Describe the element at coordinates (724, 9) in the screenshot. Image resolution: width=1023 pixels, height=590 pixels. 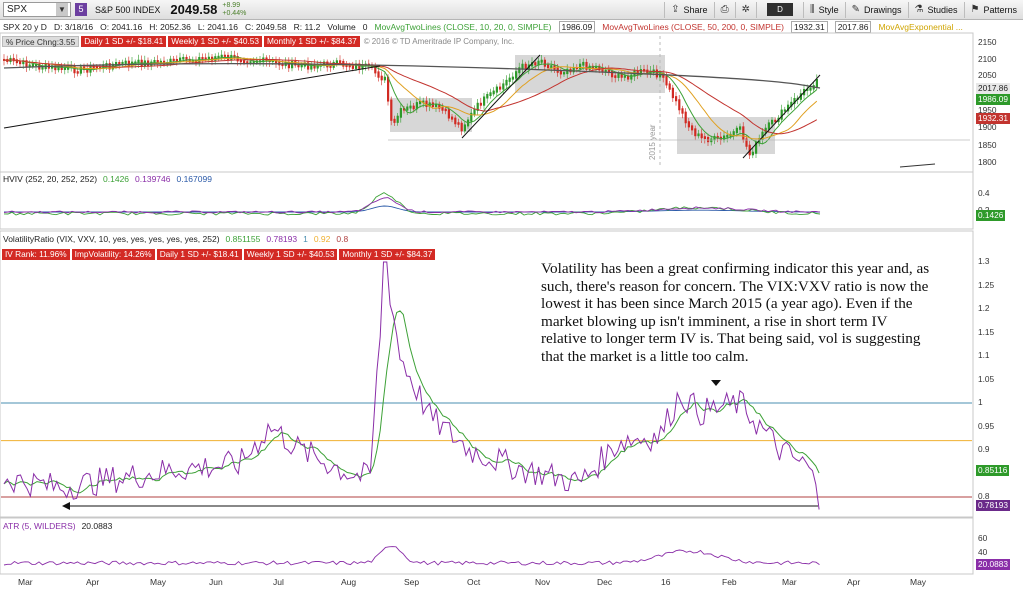
I see `print-button: ⎙` at that location.